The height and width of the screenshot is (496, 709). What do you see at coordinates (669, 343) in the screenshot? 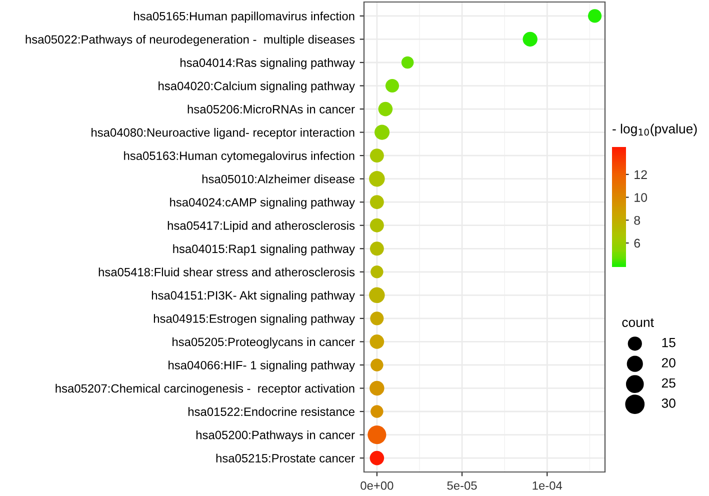
I see `legend-label: 15` at bounding box center [669, 343].